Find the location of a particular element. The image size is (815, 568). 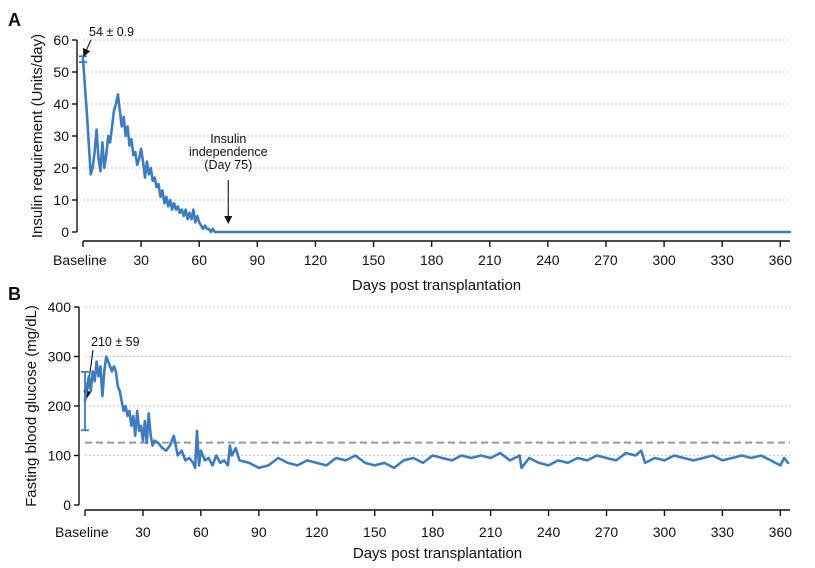

y-tick-label: 200 is located at coordinates (60, 406).